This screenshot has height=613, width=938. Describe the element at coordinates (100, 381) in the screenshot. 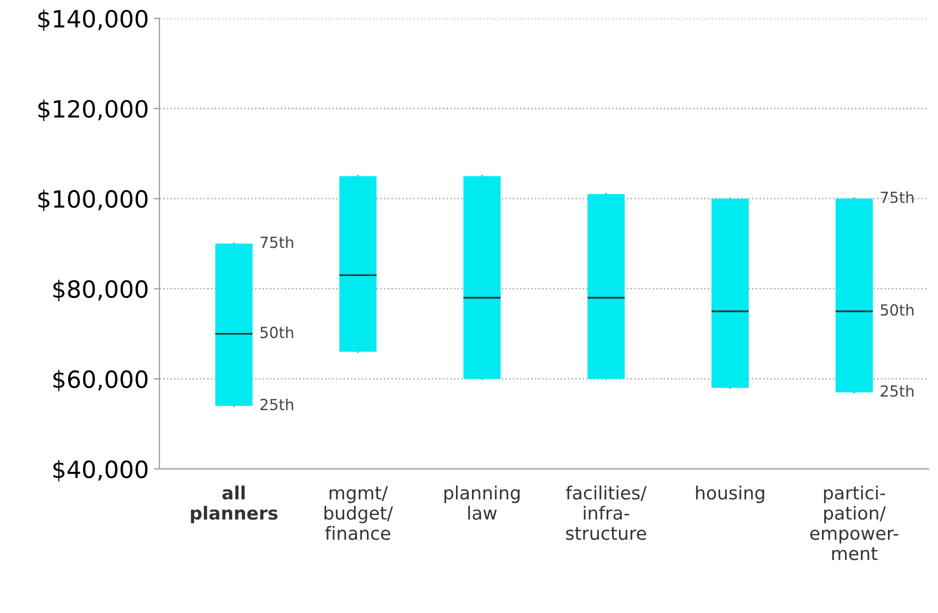

I see `y-tick-label: $60,000` at that location.